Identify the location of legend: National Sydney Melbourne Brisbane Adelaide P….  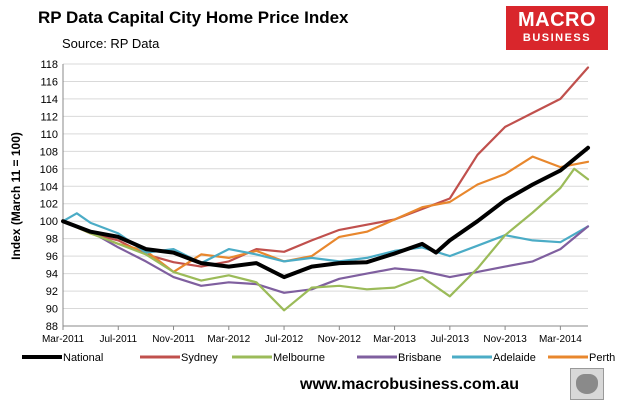
(318, 358).